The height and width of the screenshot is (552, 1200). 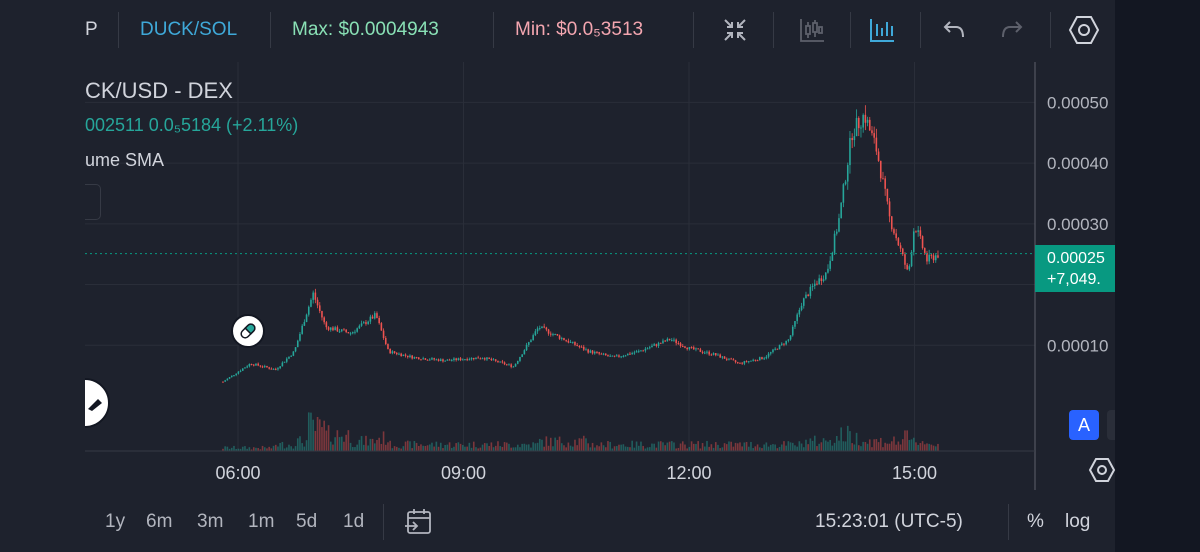 I want to click on undo-icon, so click(x=954, y=30).